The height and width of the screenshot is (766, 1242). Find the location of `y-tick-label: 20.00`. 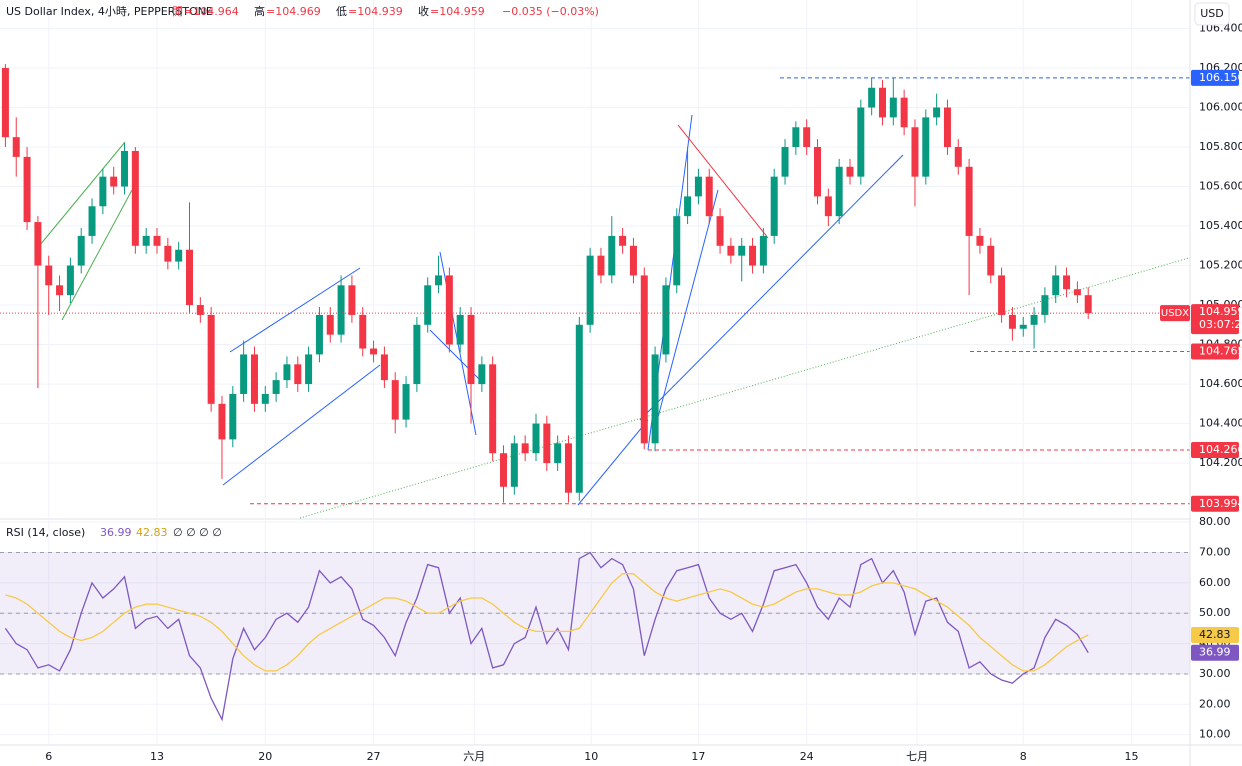

y-tick-label: 20.00 is located at coordinates (1215, 703).